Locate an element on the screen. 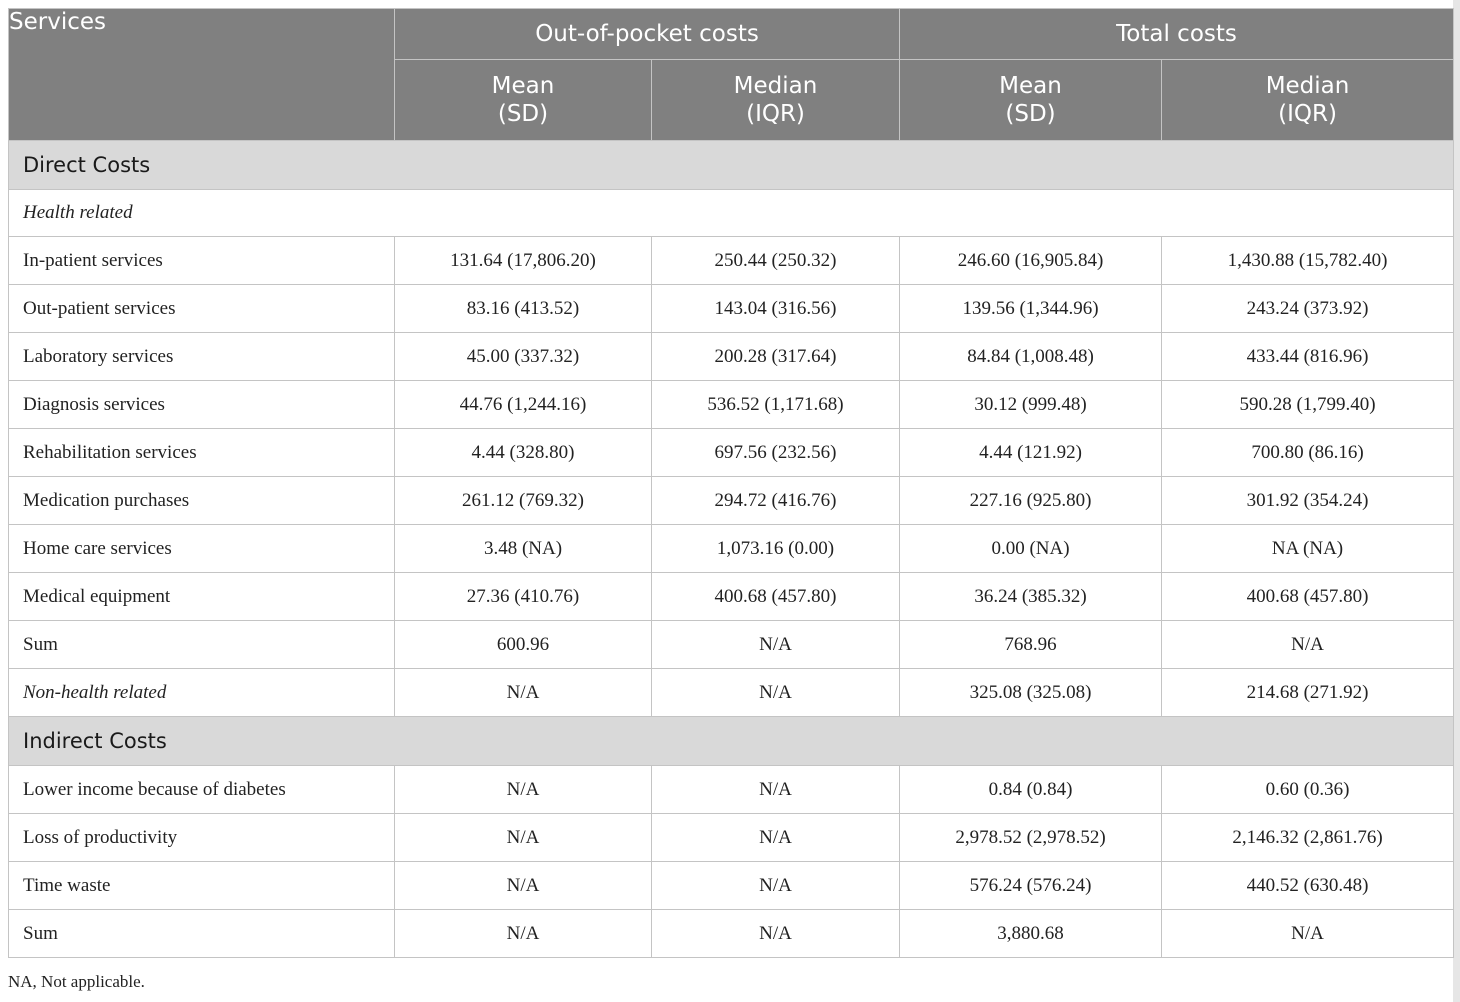 This screenshot has height=1002, width=1460. cell-value: 44.76 (1,244.16) is located at coordinates (523, 404).